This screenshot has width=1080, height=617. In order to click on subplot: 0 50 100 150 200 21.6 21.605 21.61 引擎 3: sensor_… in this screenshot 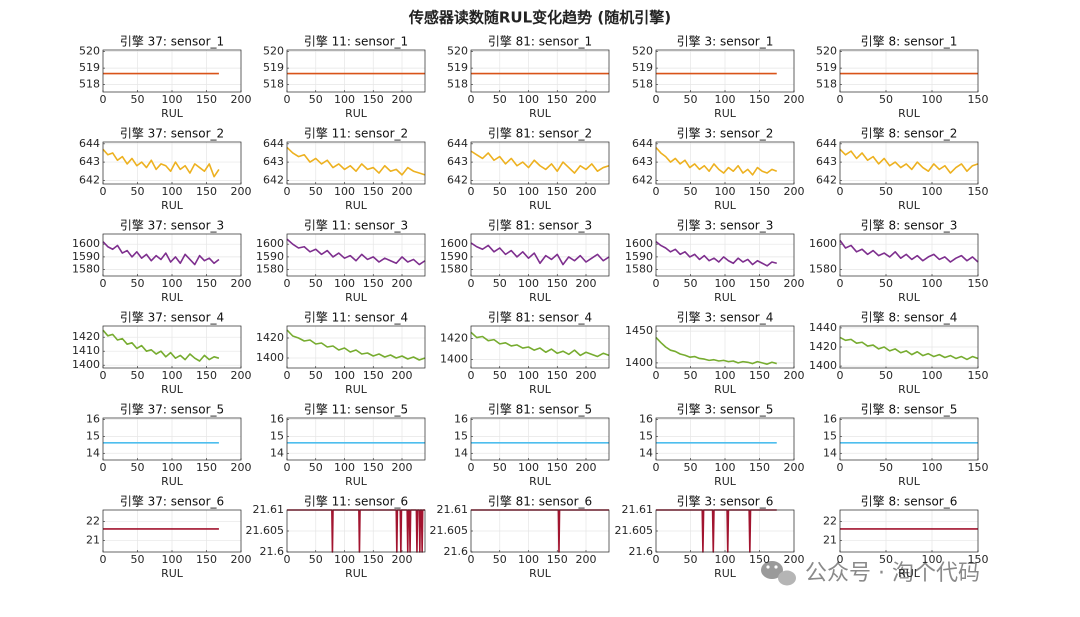, I will do `click(710, 537)`.